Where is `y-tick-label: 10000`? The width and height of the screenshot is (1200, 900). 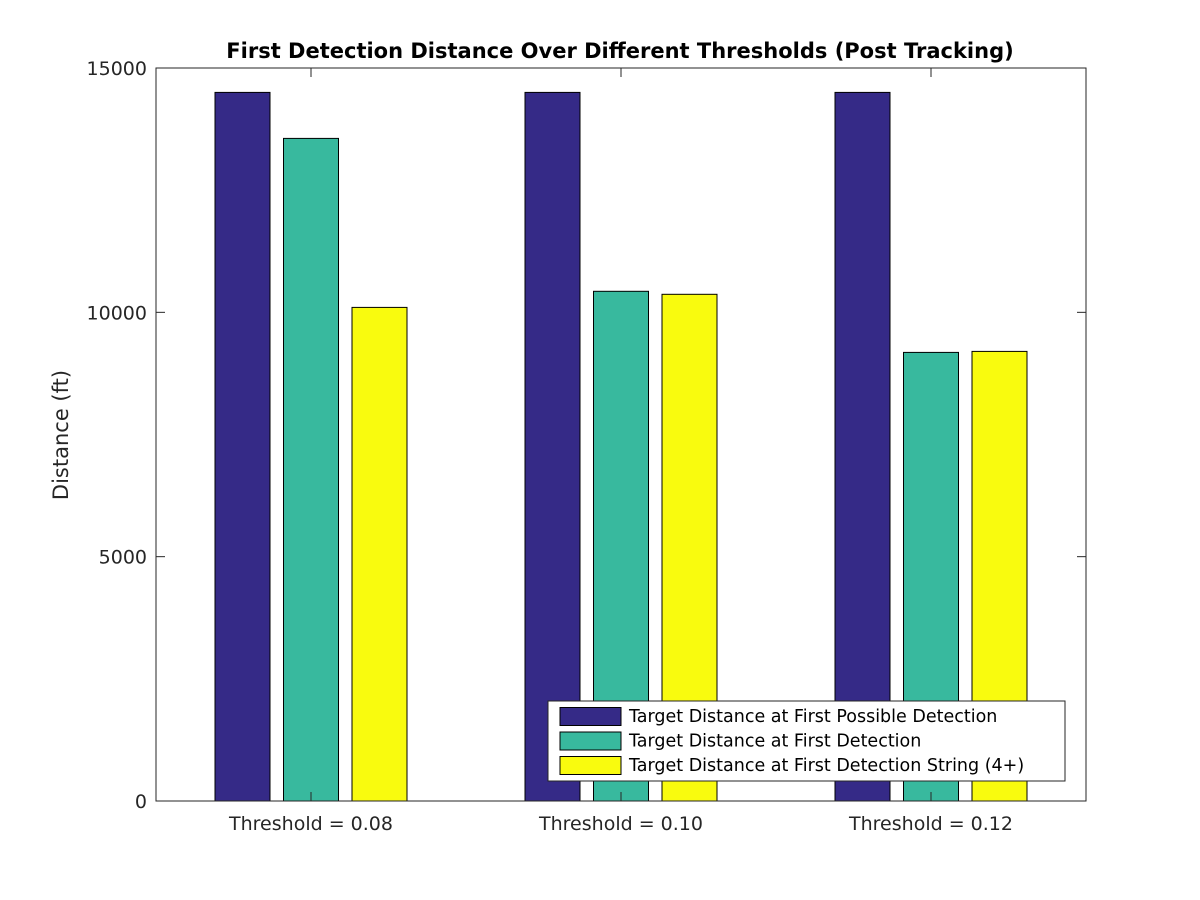
y-tick-label: 10000 is located at coordinates (117, 313).